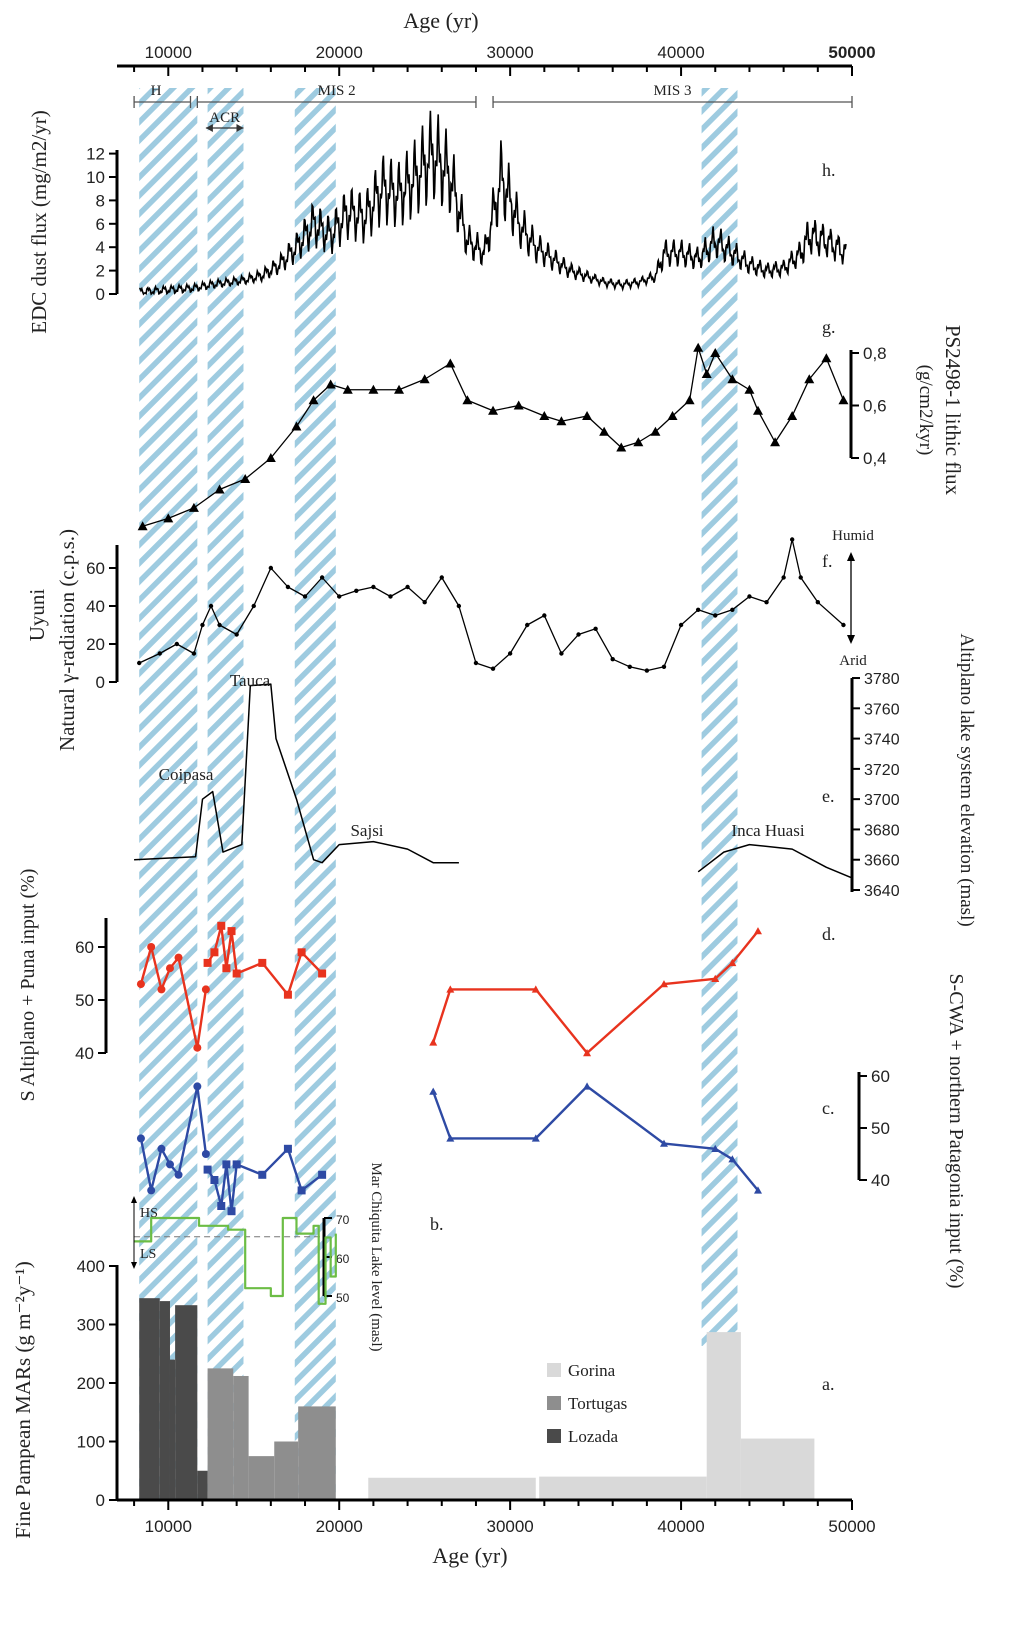  What do you see at coordinates (956, 1130) in the screenshot?
I see `cwa-input-y-title: S-CWA + northern Patagonia input (%)` at bounding box center [956, 1130].